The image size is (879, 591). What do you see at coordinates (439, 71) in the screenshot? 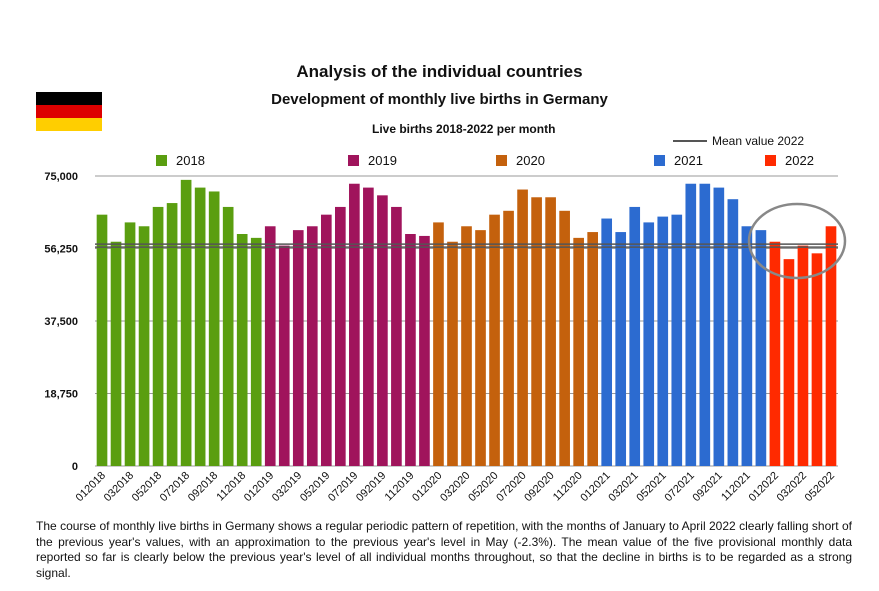
I see `page-title: Analysis of the individual countries` at bounding box center [439, 71].